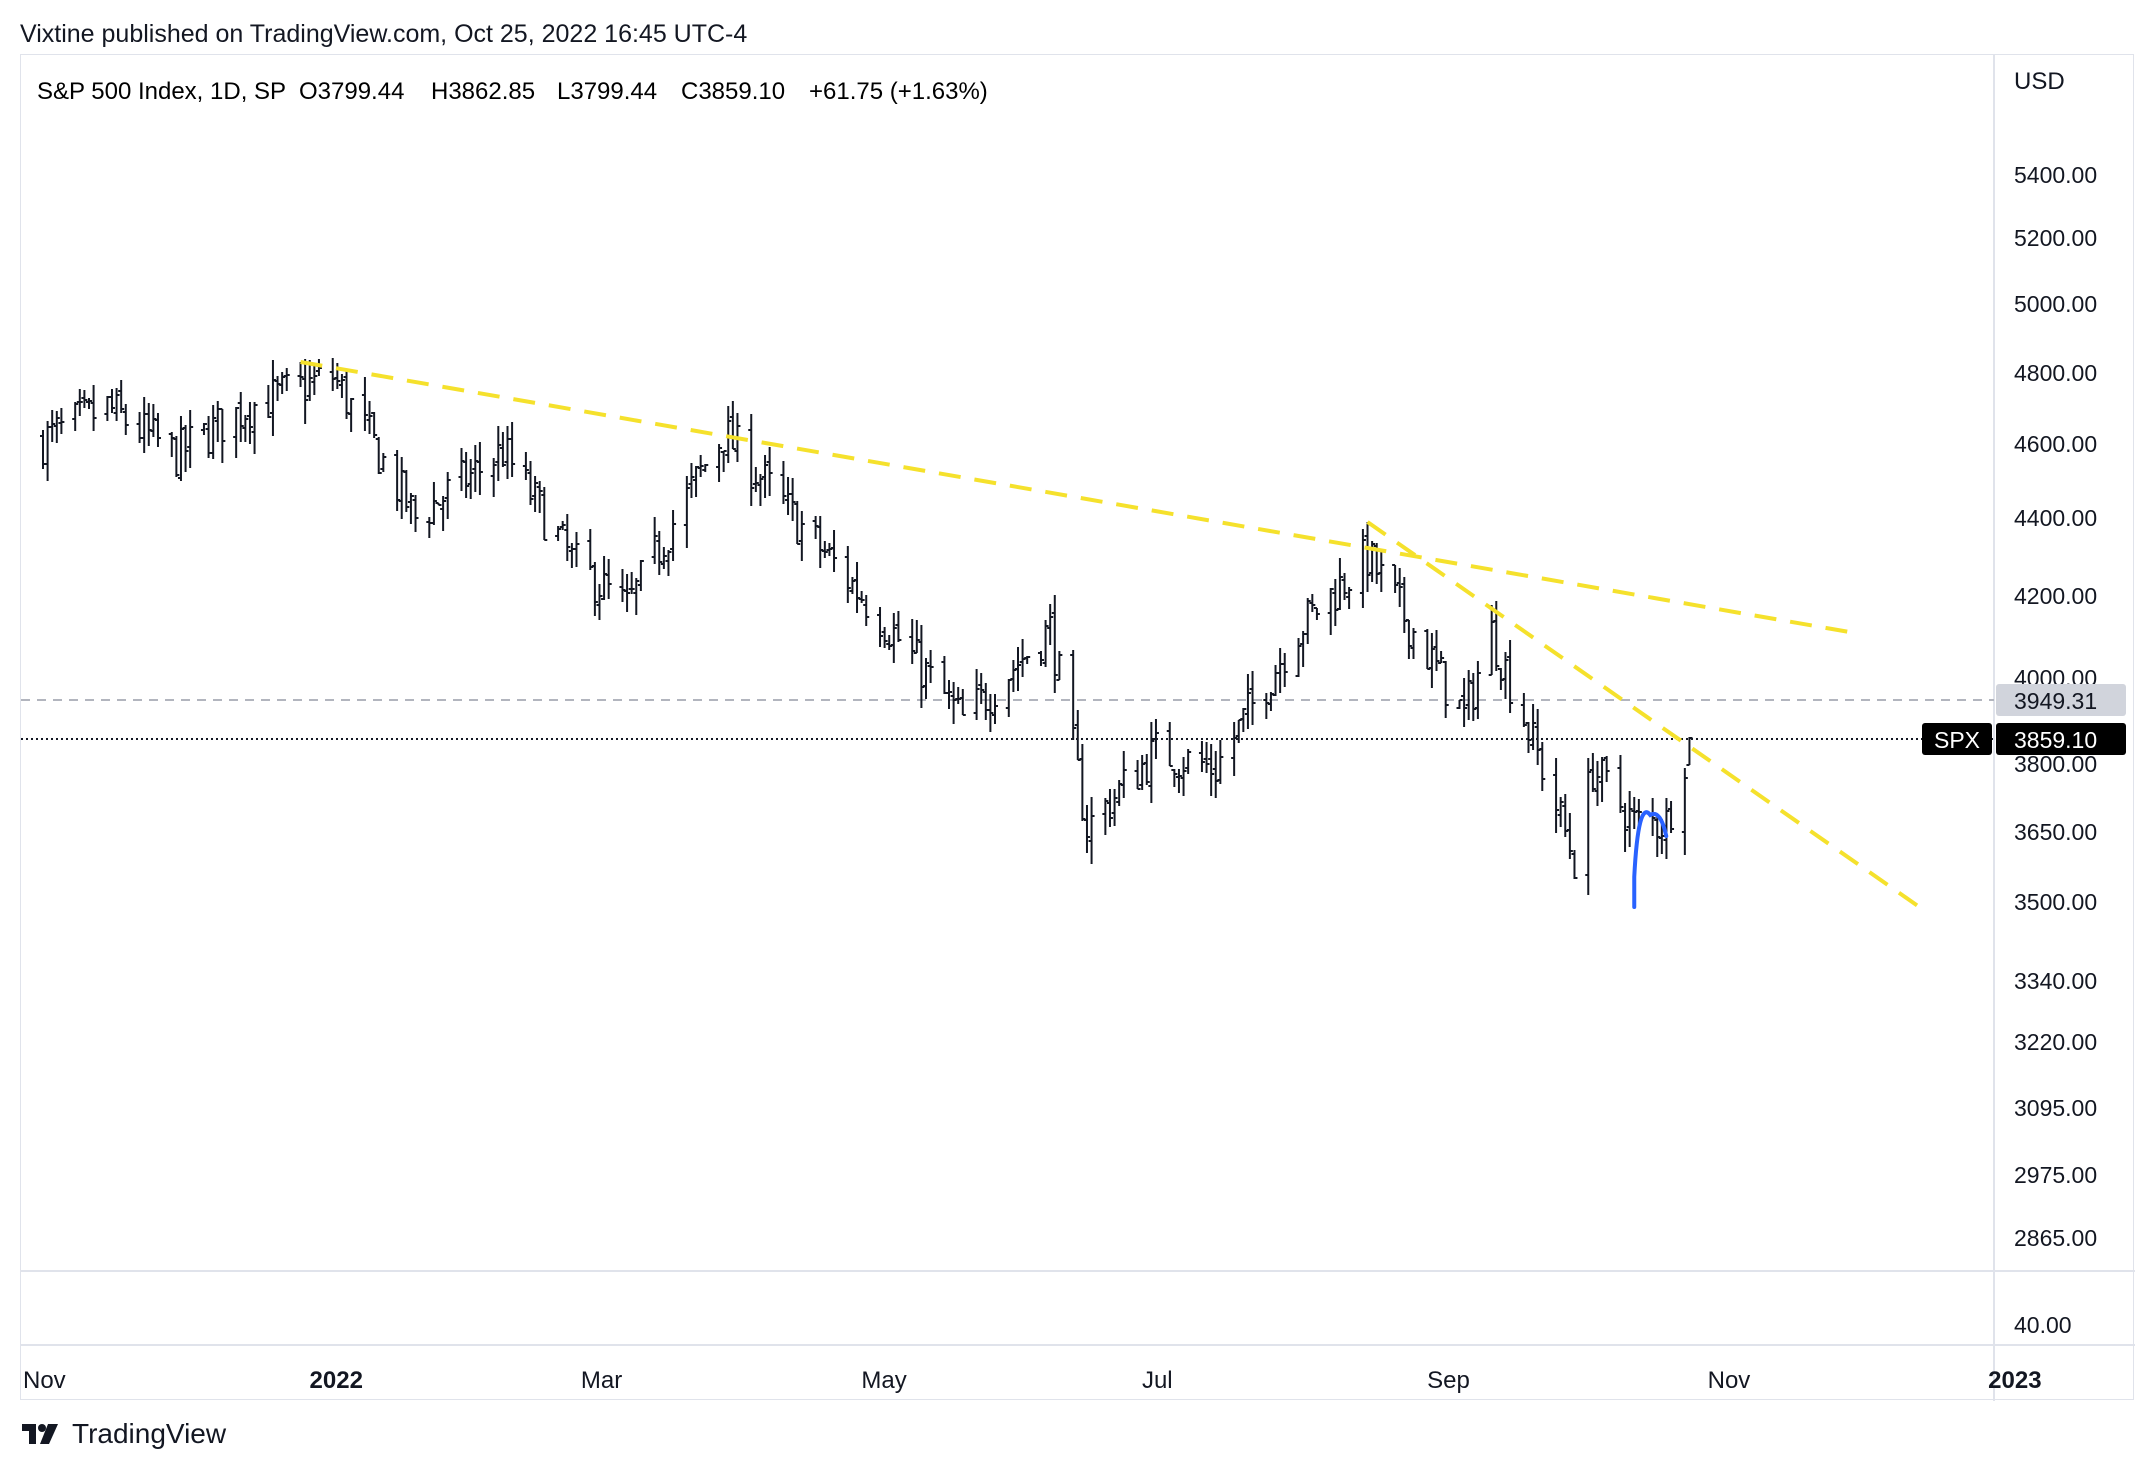 Image resolution: width=2152 pixels, height=1470 pixels. What do you see at coordinates (1032, 1380) in the screenshot?
I see `time-axis-ticks: Nov 2022 Mar May Jul Sep Nov 2023` at bounding box center [1032, 1380].